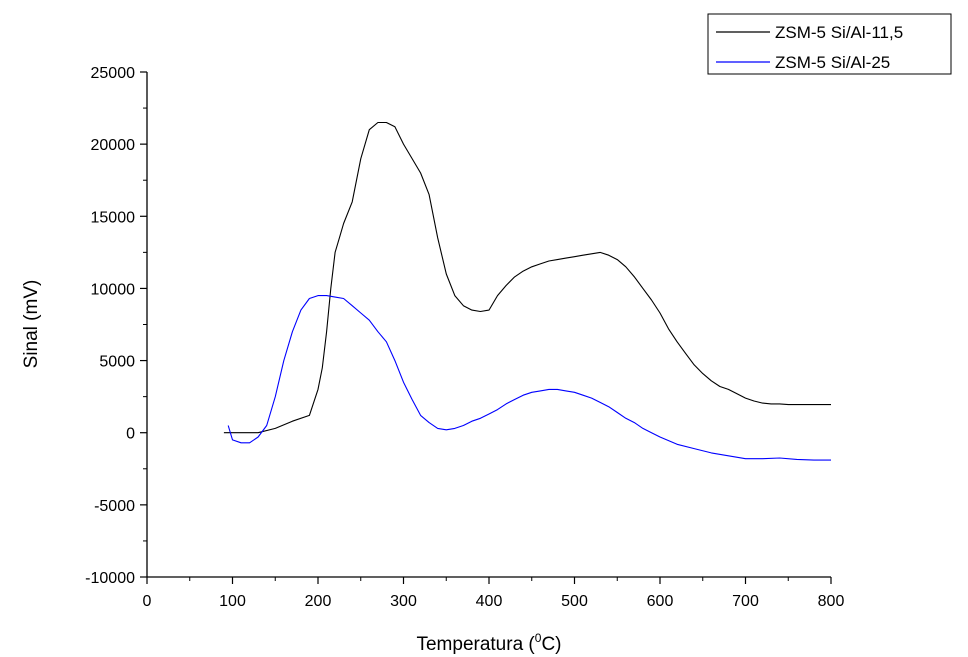 This screenshot has width=968, height=657. Describe the element at coordinates (831, 601) in the screenshot. I see `x-tick-label: 800` at that location.